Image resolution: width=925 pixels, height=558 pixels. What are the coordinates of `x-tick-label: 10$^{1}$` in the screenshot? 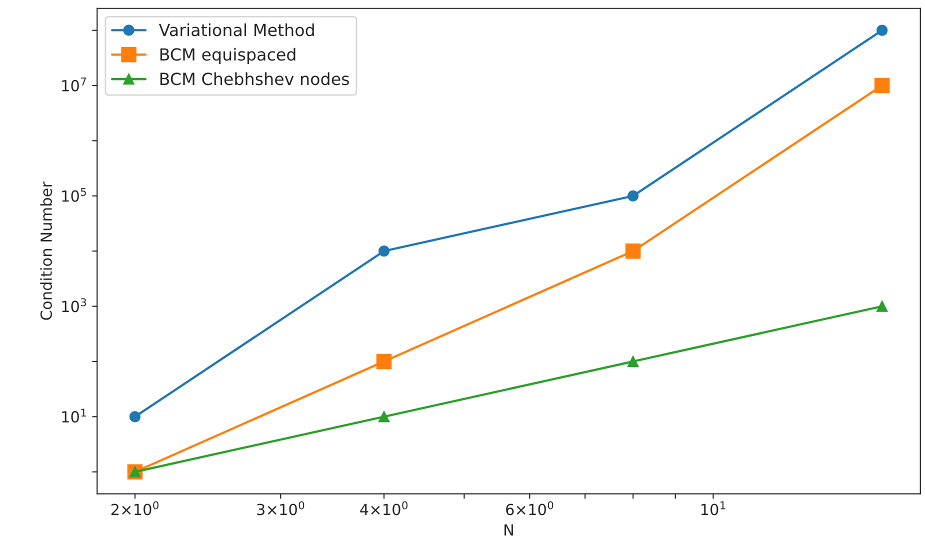 It's located at (713, 508).